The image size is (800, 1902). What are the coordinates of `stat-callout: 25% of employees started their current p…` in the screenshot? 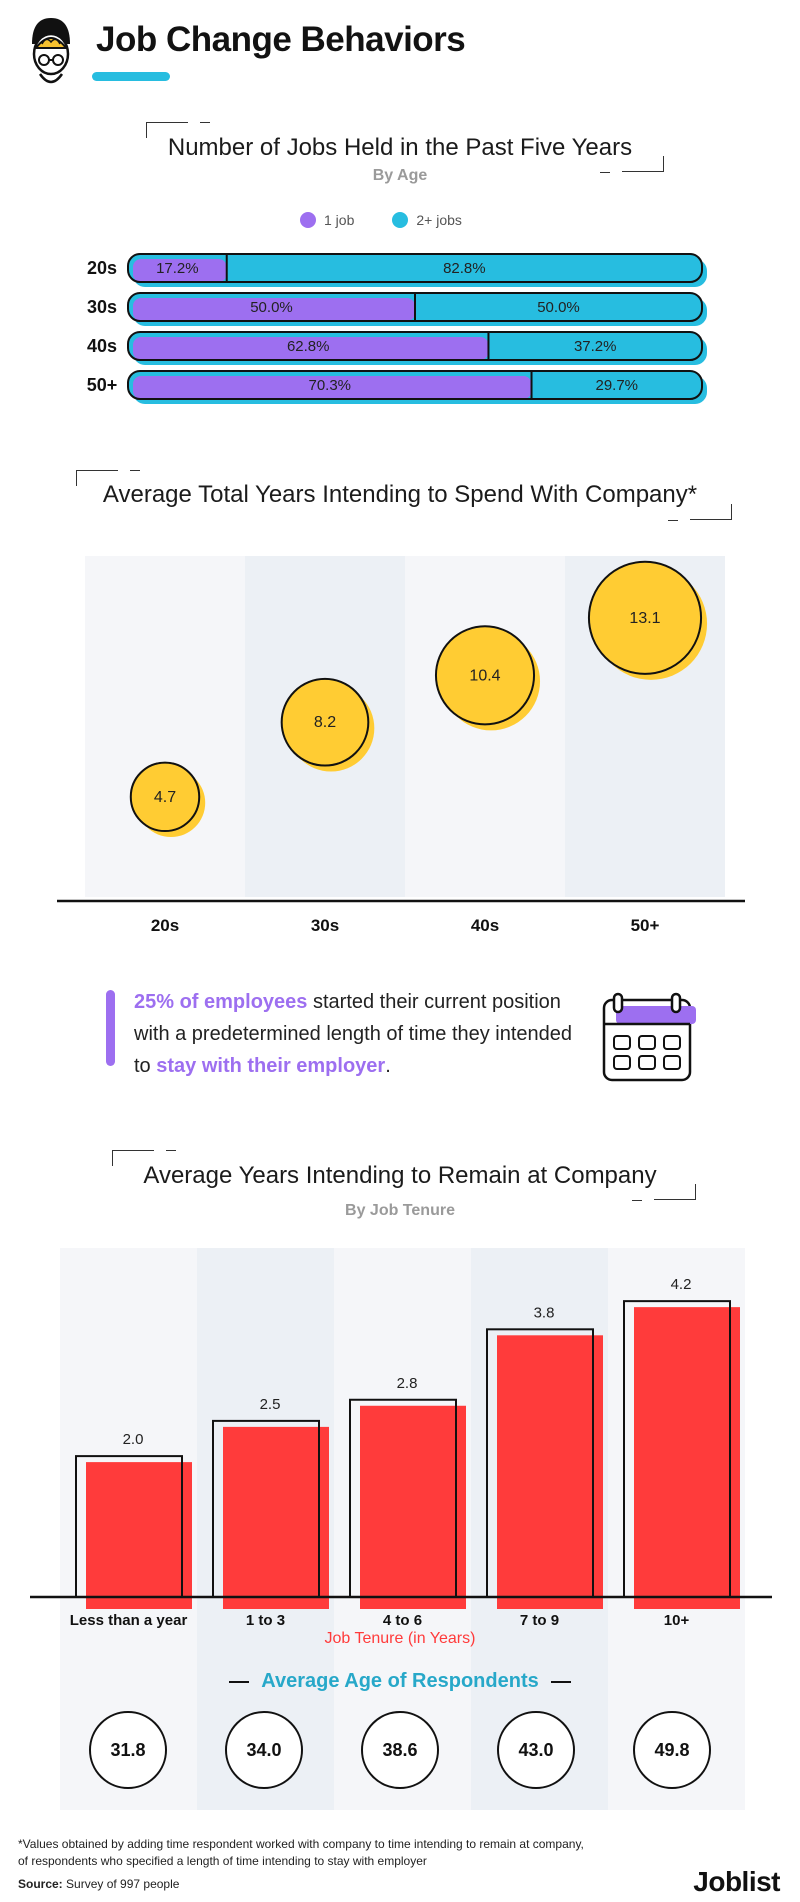 It's located at (354, 1034).